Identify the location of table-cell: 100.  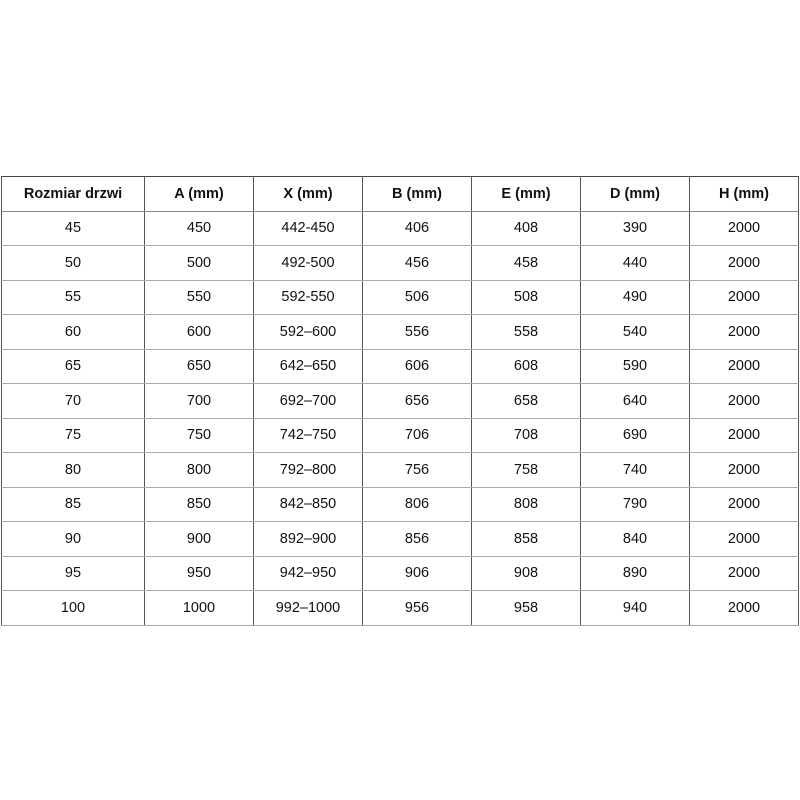
(73, 608).